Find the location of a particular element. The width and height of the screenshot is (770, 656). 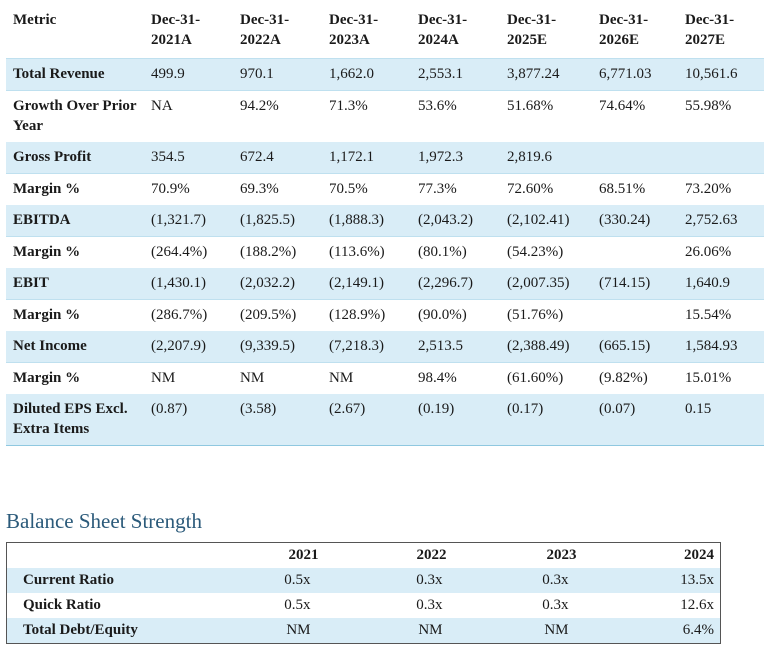

cell-value: (128.9%) is located at coordinates (357, 315).